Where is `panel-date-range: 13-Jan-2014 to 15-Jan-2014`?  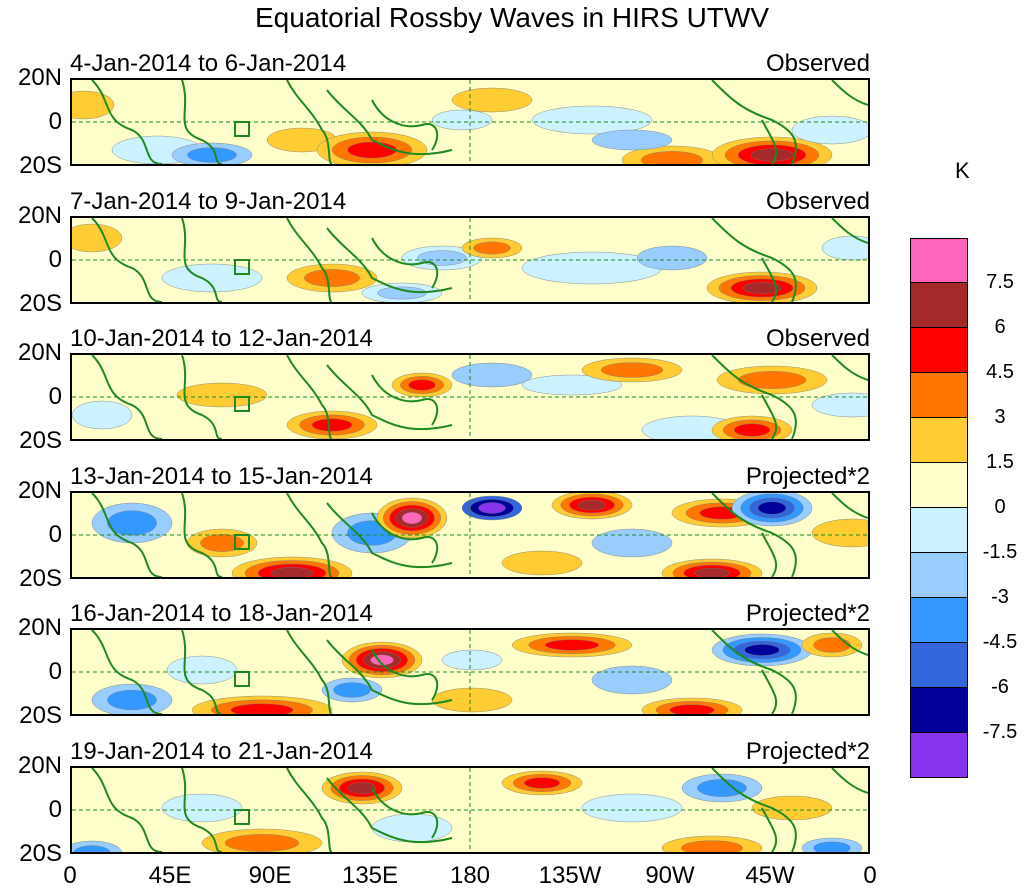
panel-date-range: 13-Jan-2014 to 15-Jan-2014 is located at coordinates (221, 476).